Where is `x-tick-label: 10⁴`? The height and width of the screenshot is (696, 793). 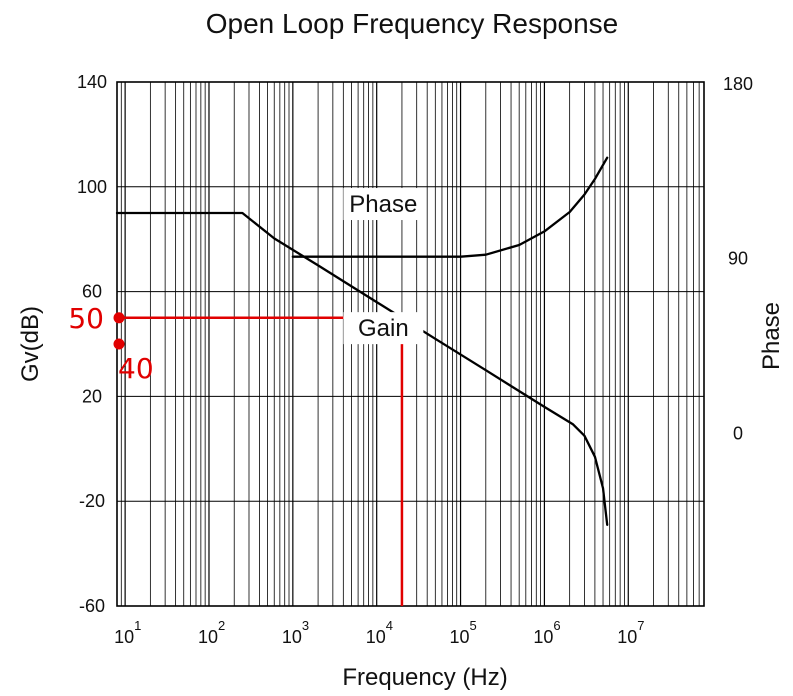
x-tick-label: 10⁴ is located at coordinates (379, 632).